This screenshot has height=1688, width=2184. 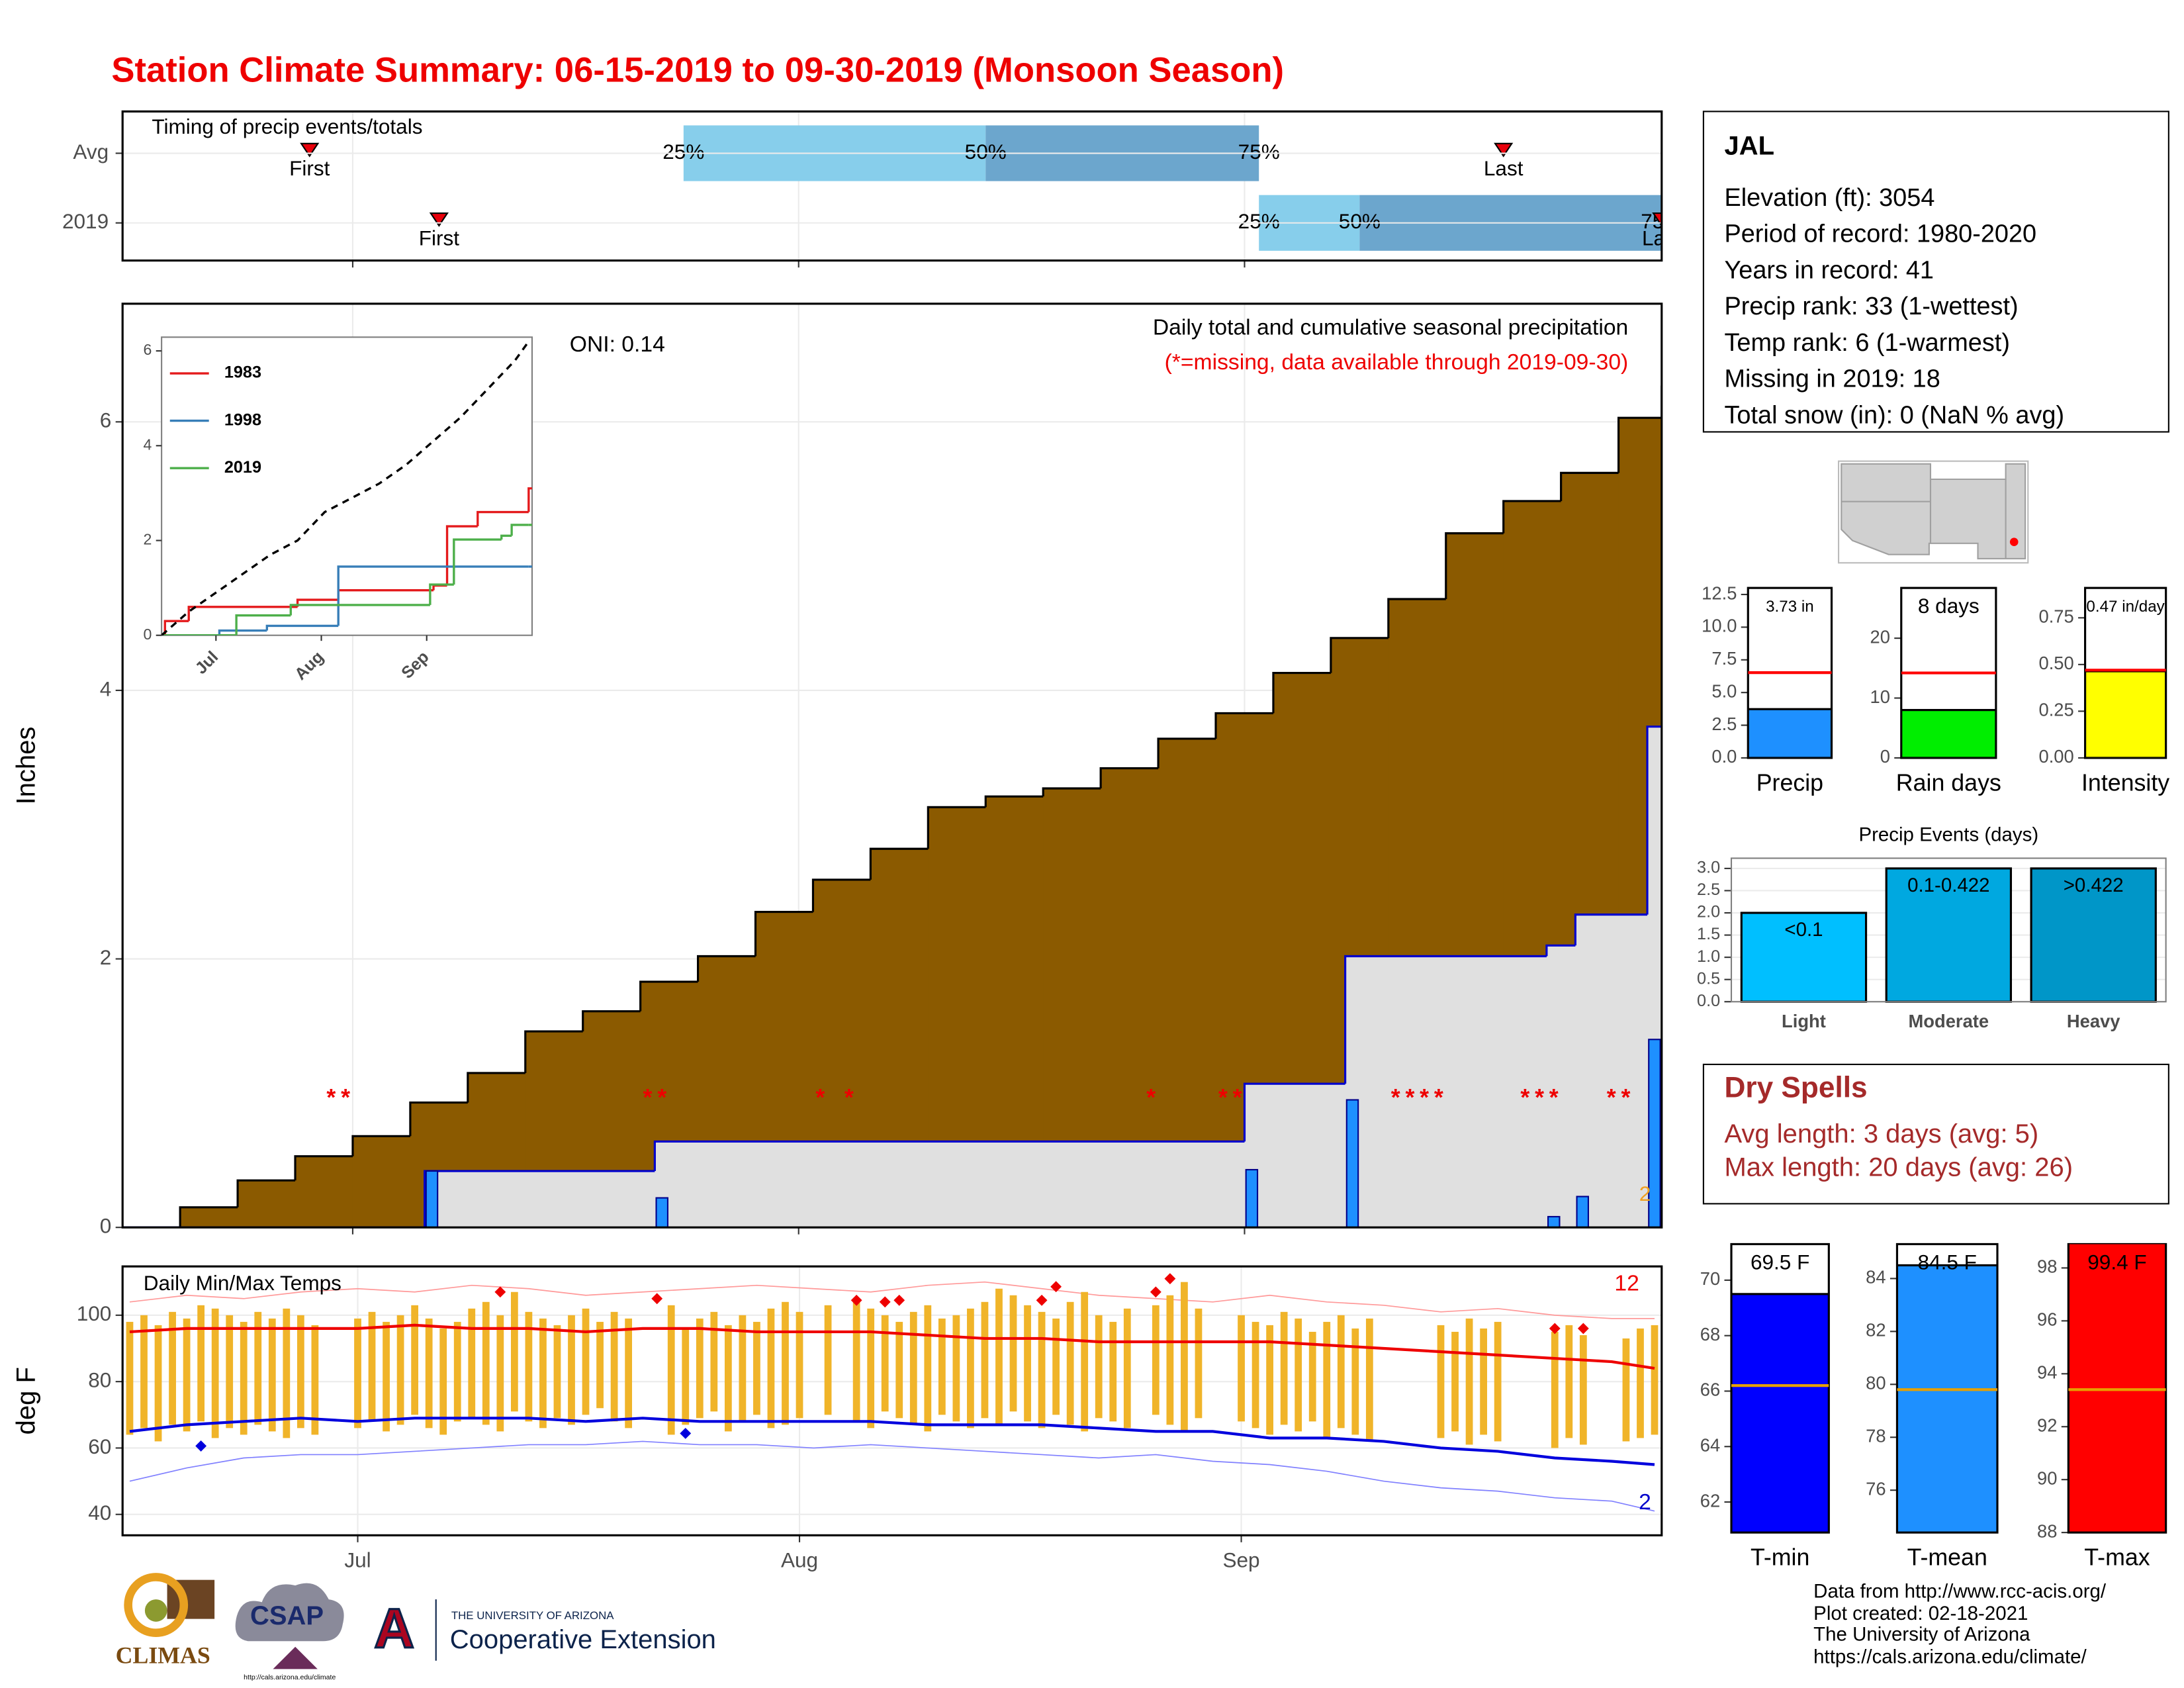 I want to click on info-line: Precip rank: 33 (1-wettest), so click(x=1871, y=306).